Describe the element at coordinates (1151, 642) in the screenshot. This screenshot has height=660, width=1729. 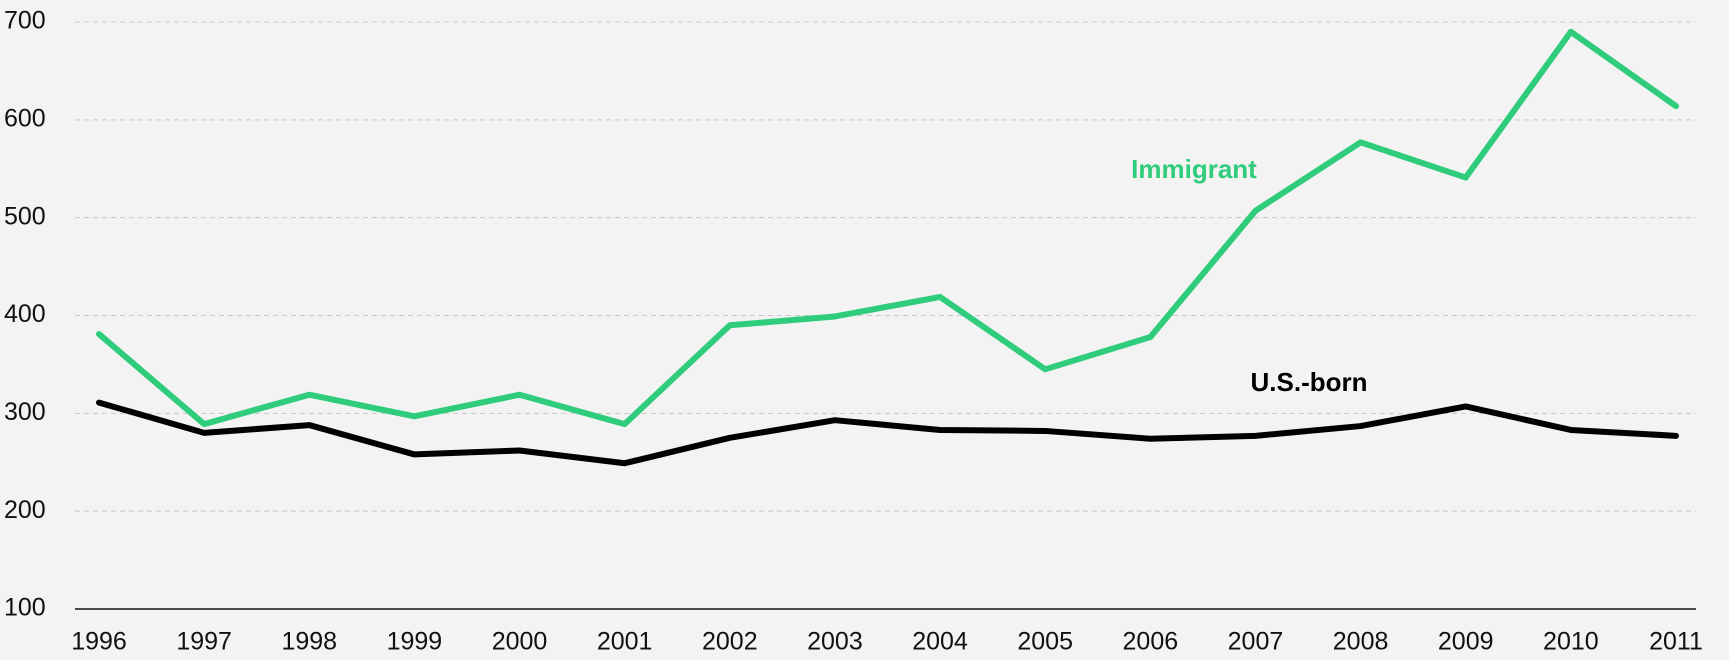
I see `x-tick-label: 2006` at that location.